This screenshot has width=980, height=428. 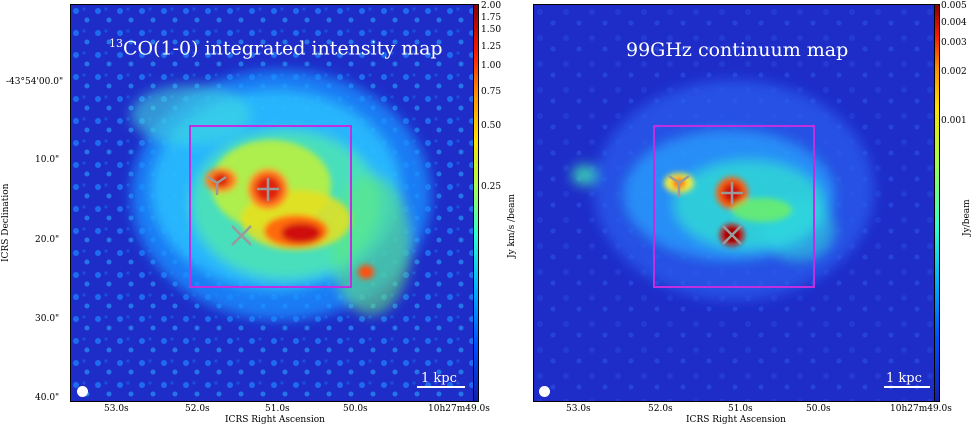 I want to click on region-box, so click(x=270, y=206).